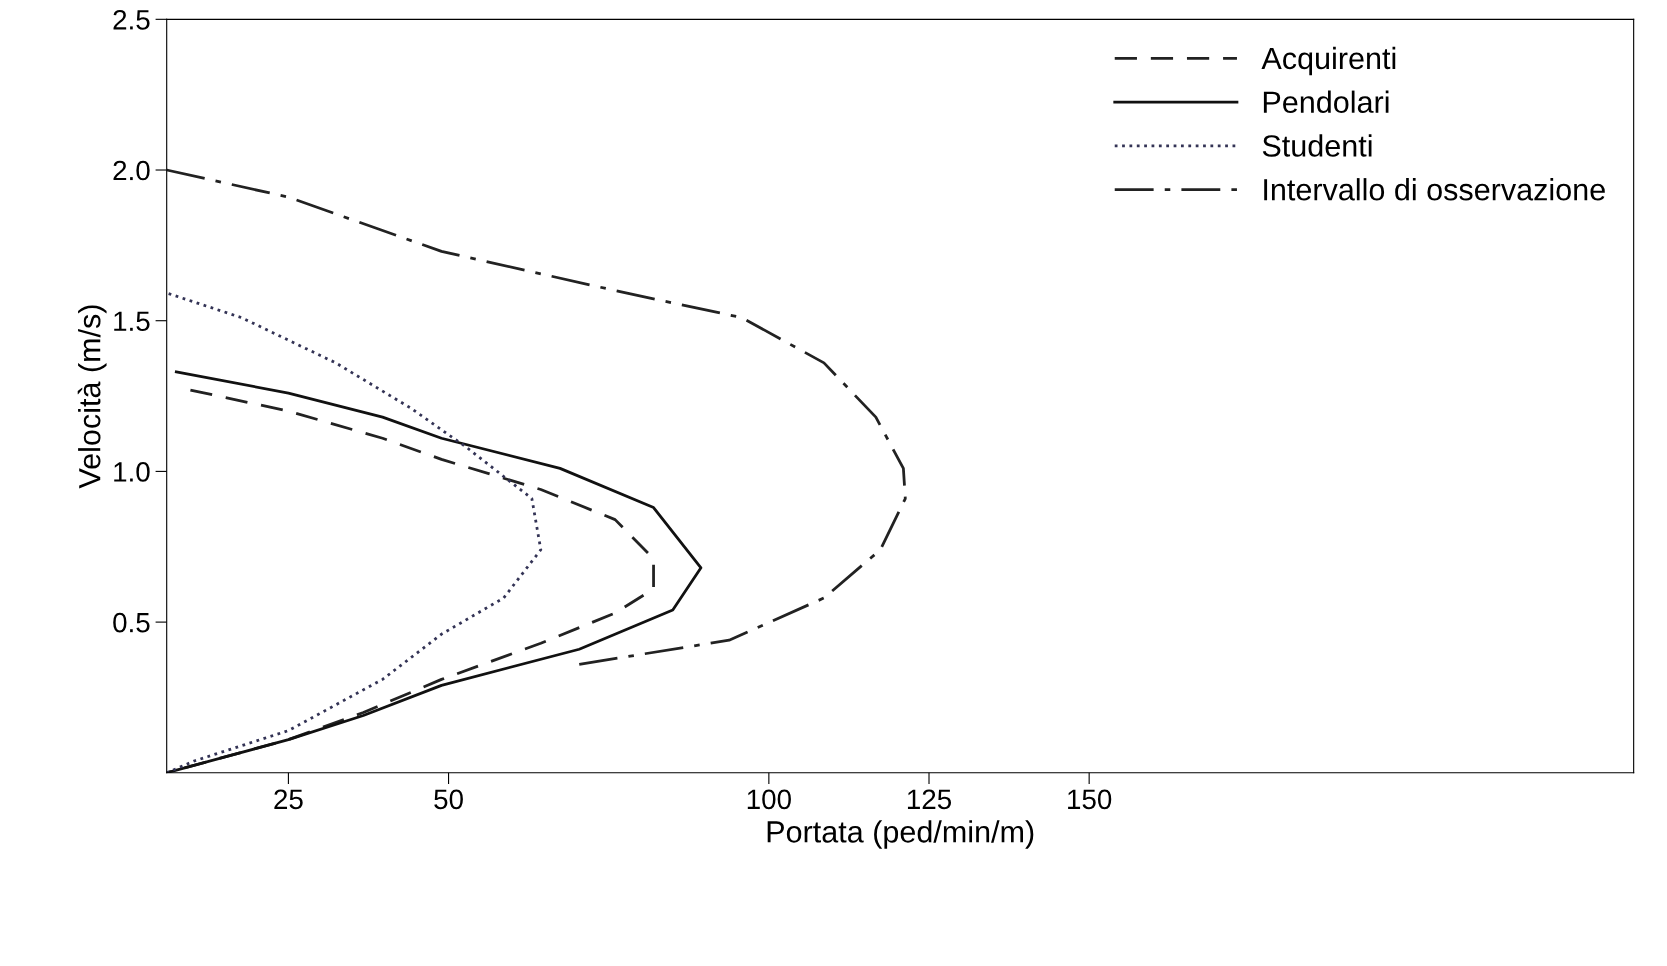  What do you see at coordinates (1090, 799) in the screenshot?
I see `x-tick-label: 150` at bounding box center [1090, 799].